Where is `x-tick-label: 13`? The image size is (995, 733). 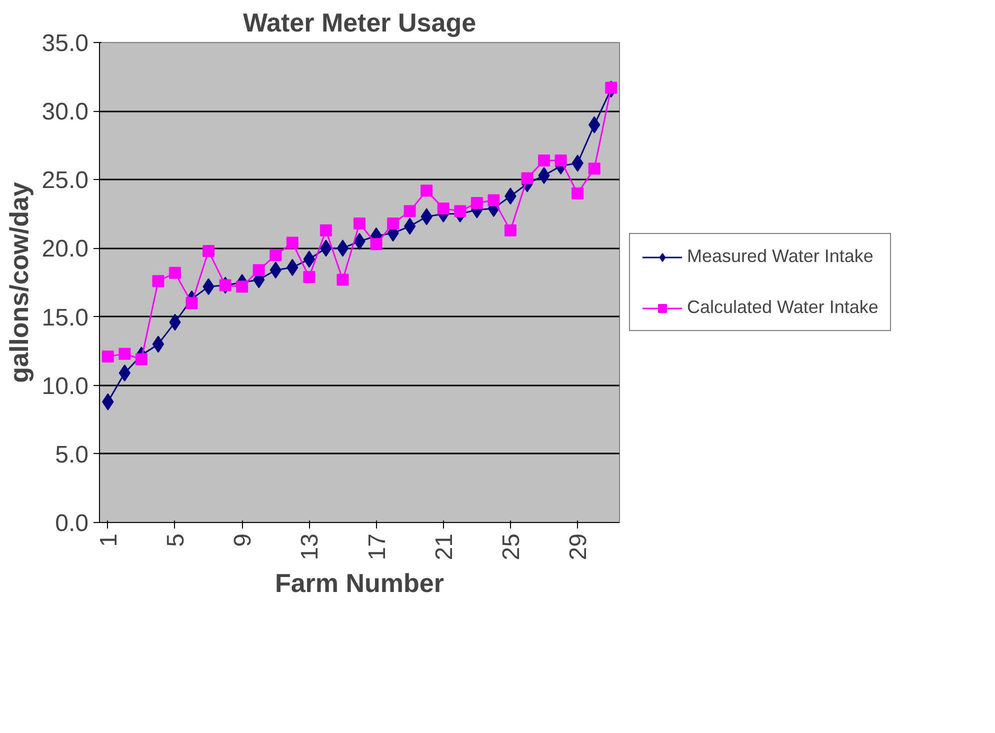 x-tick-label: 13 is located at coordinates (310, 546).